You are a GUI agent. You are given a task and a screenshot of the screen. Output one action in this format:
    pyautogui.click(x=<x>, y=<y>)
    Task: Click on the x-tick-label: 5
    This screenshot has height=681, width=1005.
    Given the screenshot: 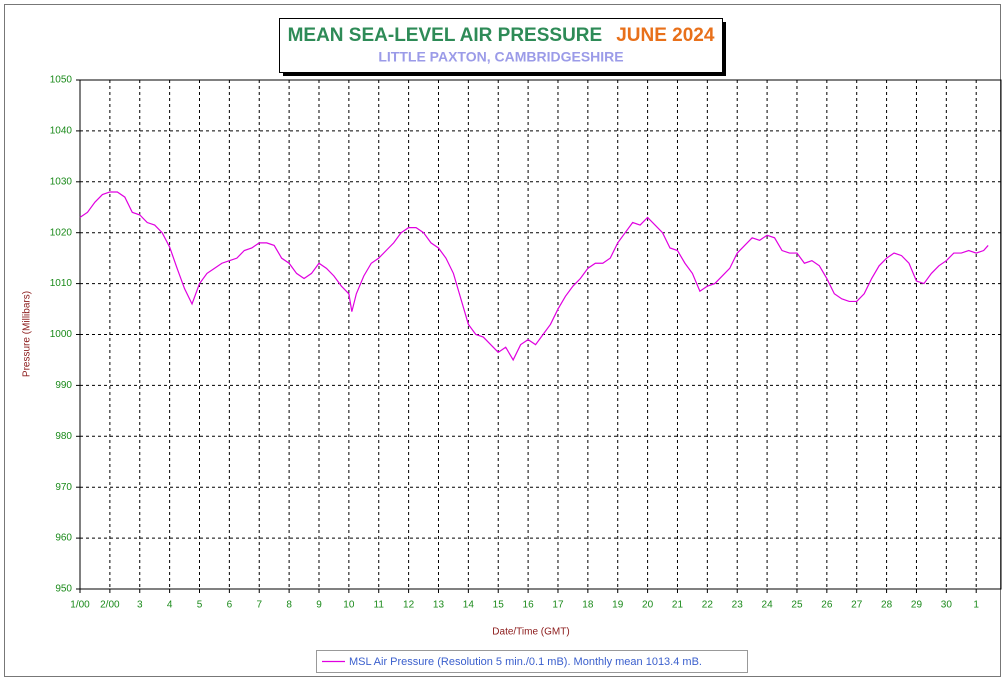 What is the action you would take?
    pyautogui.click(x=200, y=605)
    